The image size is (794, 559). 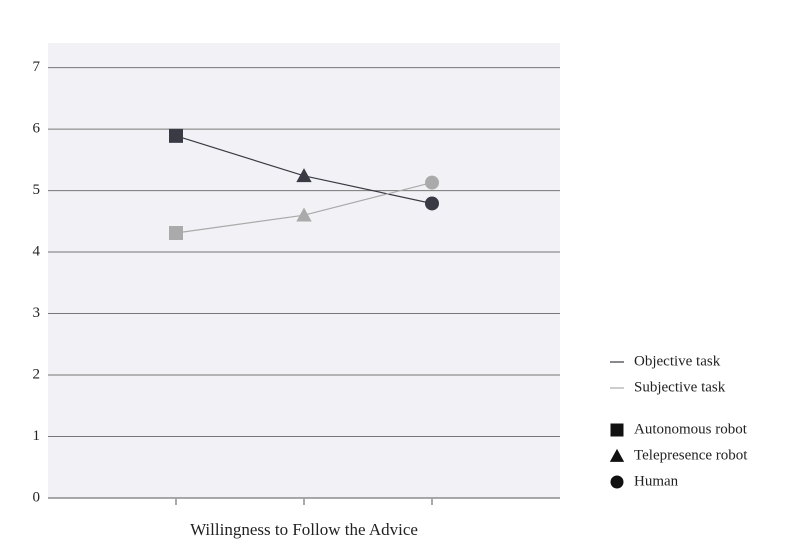 What do you see at coordinates (37, 190) in the screenshot?
I see `y-tick-label: 5` at bounding box center [37, 190].